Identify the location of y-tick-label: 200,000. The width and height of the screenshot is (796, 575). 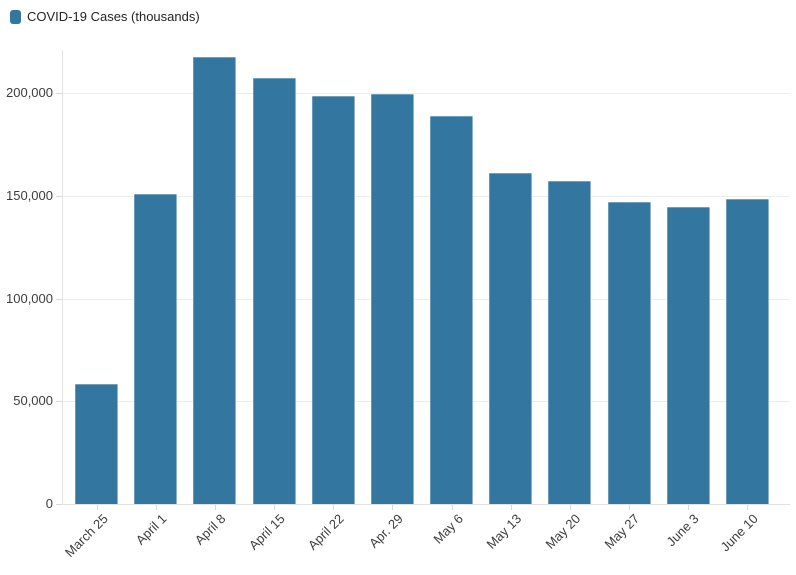
(29, 92).